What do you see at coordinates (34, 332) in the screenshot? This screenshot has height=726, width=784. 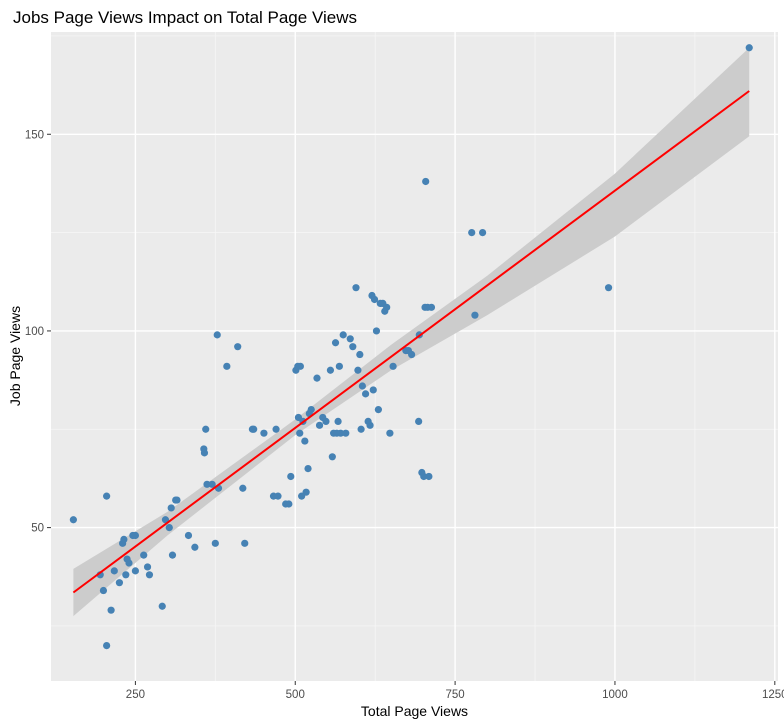 I see `y-tick-label: 100` at bounding box center [34, 332].